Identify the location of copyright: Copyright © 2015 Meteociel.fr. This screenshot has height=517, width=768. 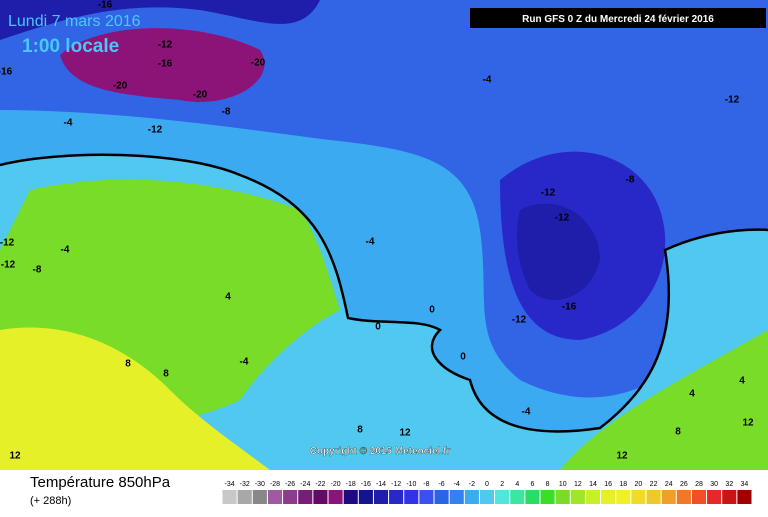
(380, 451).